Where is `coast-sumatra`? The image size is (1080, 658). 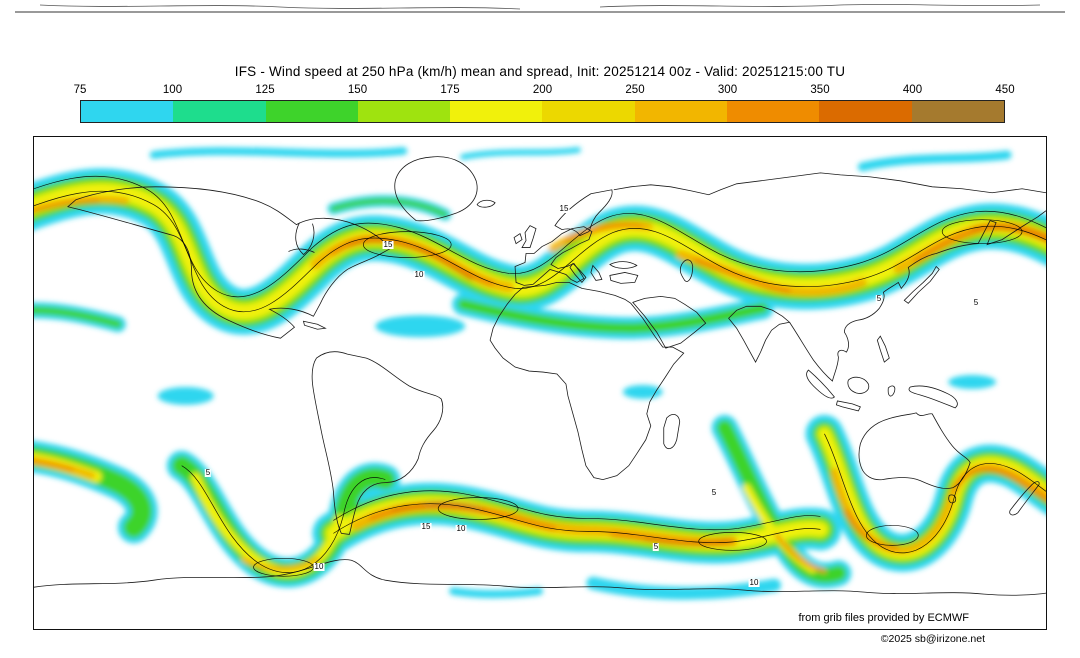 coast-sumatra is located at coordinates (820, 384).